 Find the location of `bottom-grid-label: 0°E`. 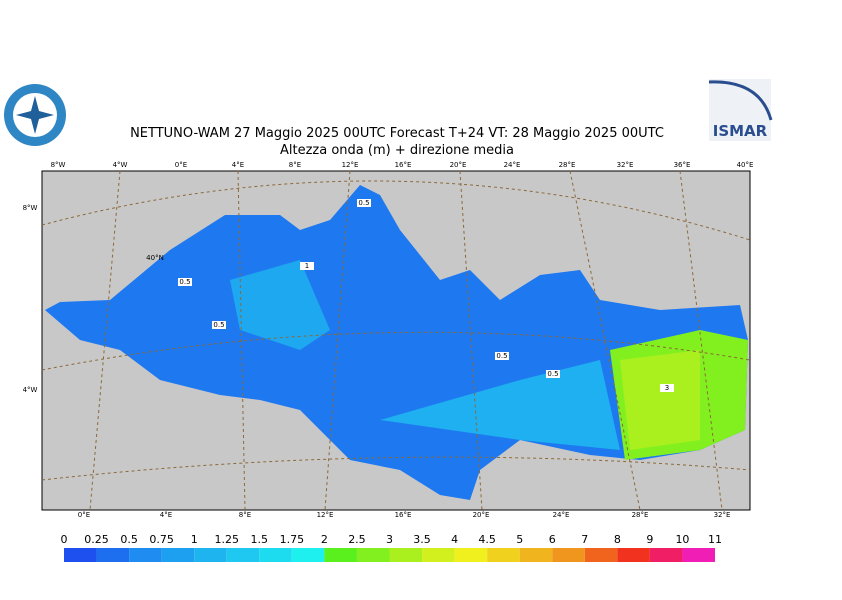

bottom-grid-label: 0°E is located at coordinates (84, 515).